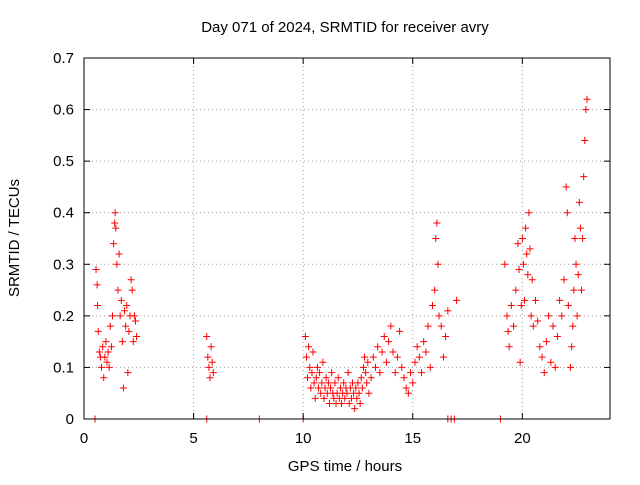 This screenshot has width=640, height=485. I want to click on x-tick-label: 15, so click(412, 438).